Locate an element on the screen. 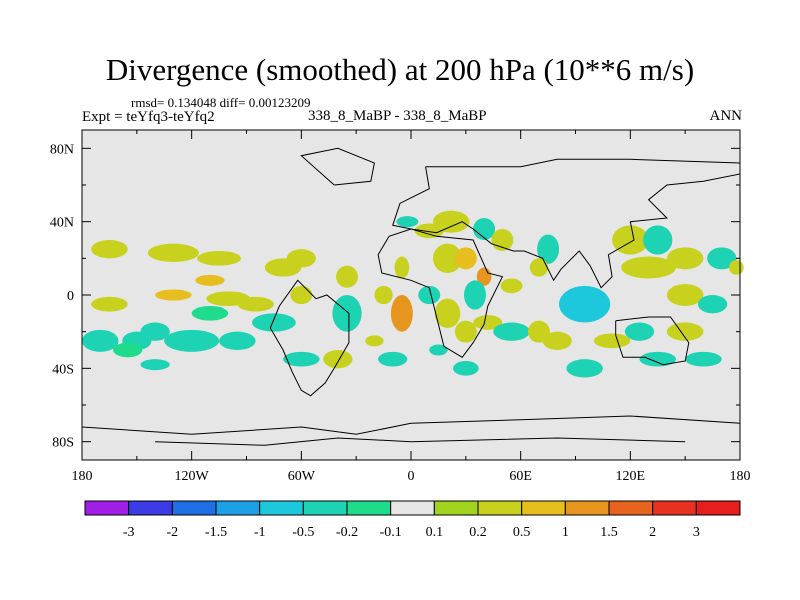 This screenshot has width=800, height=600. colorbar-label-11: 1.5 is located at coordinates (609, 532).